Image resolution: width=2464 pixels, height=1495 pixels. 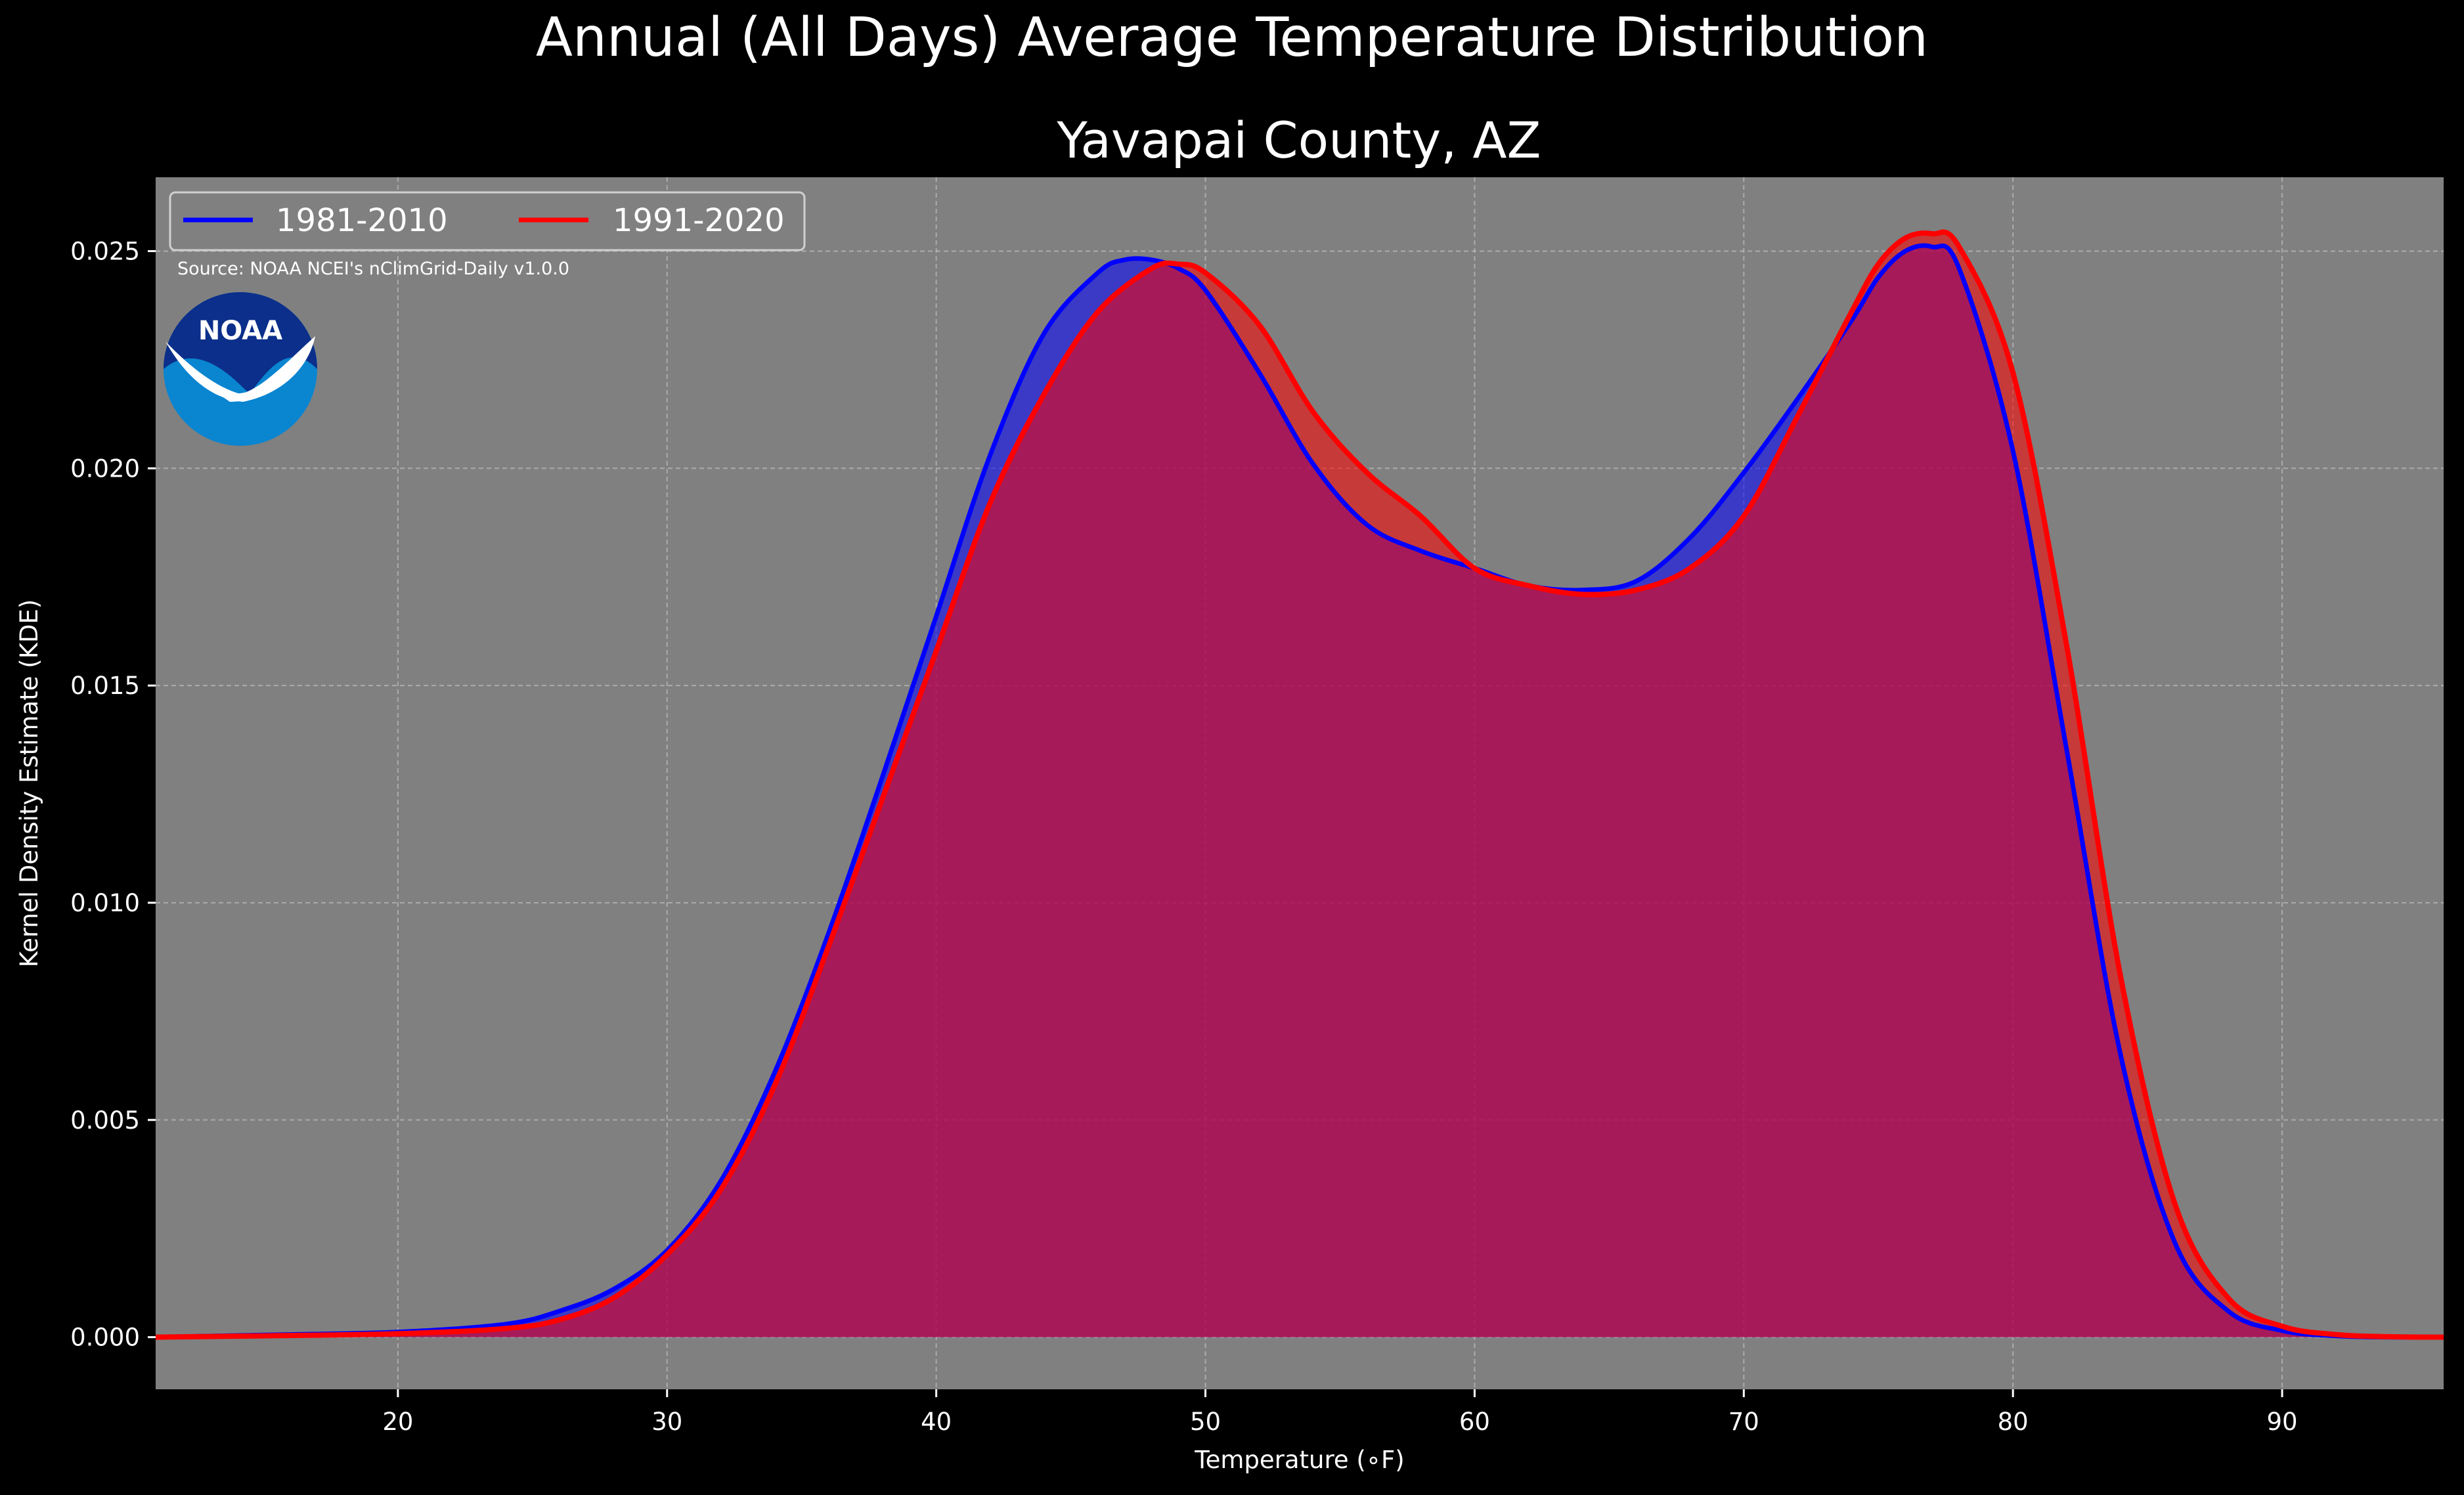 I want to click on y-axis-ticks: 0.000 0.005 0.010 0.015 0.020 0.025, so click(x=113, y=794).